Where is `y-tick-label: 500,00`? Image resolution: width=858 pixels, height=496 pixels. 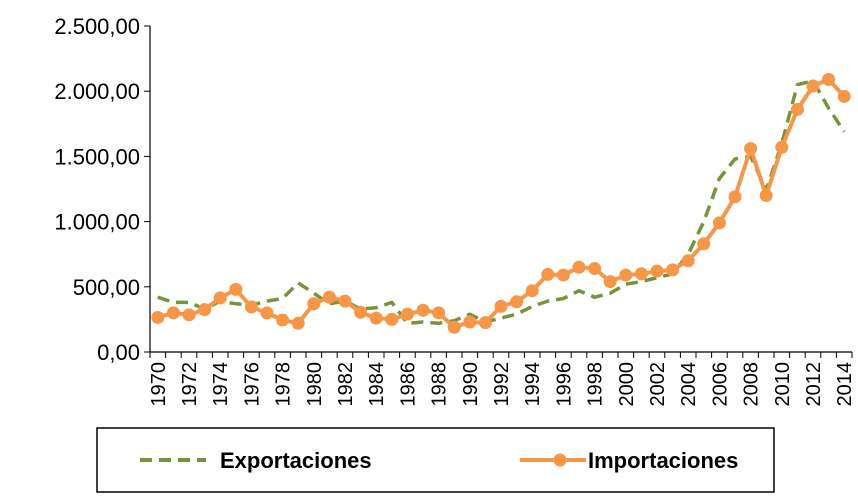
y-tick-label: 500,00 is located at coordinates (106, 287).